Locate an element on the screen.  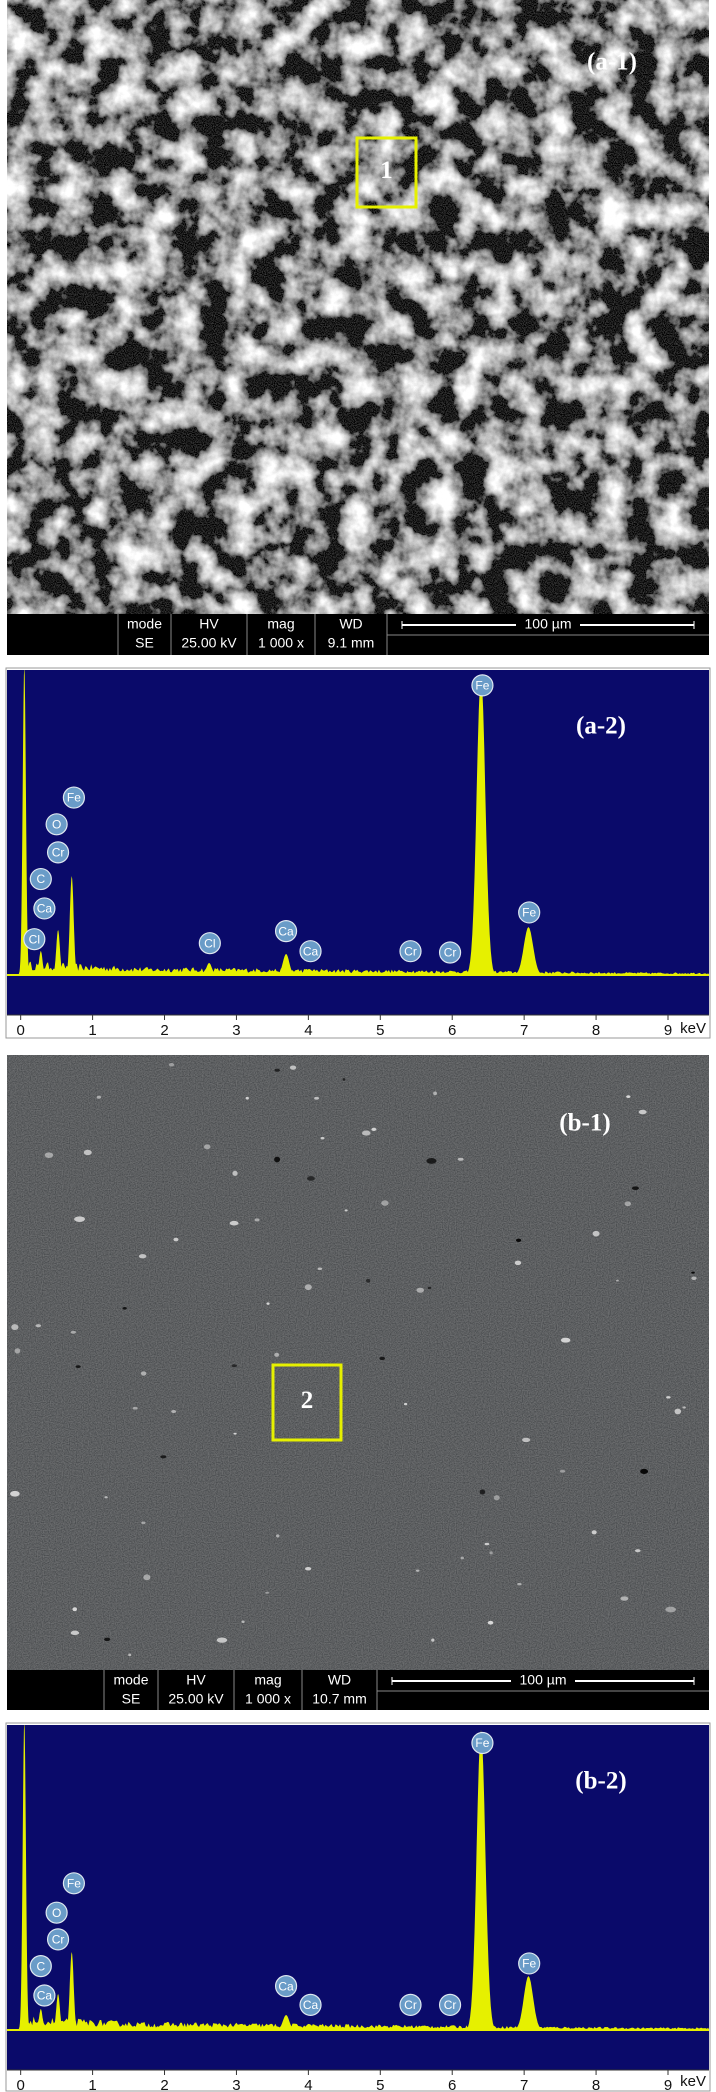
x-tick-label: 7 is located at coordinates (524, 2084).